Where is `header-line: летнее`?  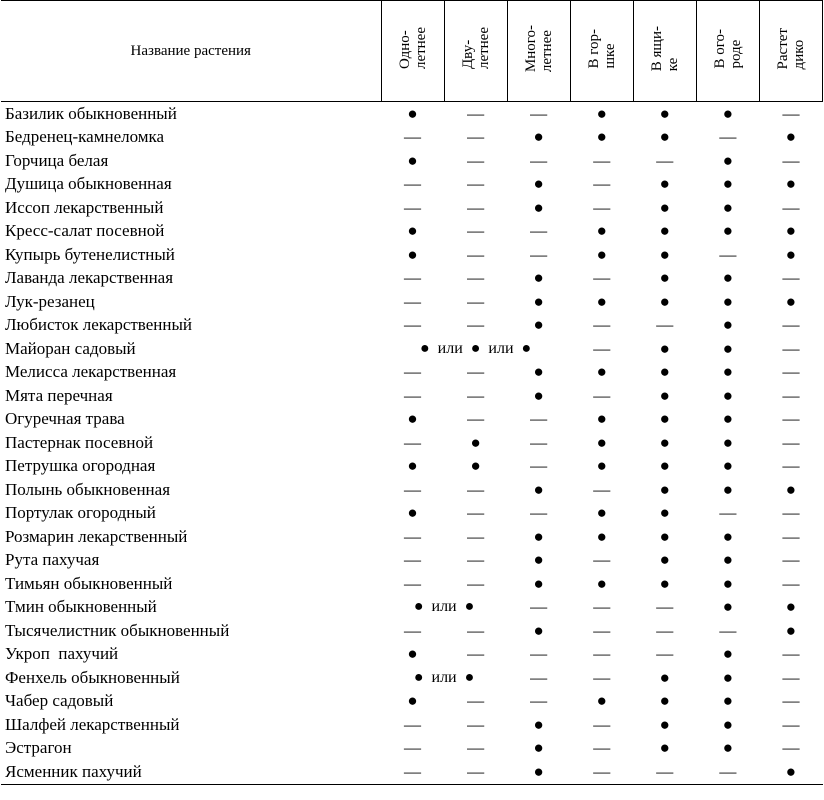
header-line: летнее is located at coordinates (546, 51).